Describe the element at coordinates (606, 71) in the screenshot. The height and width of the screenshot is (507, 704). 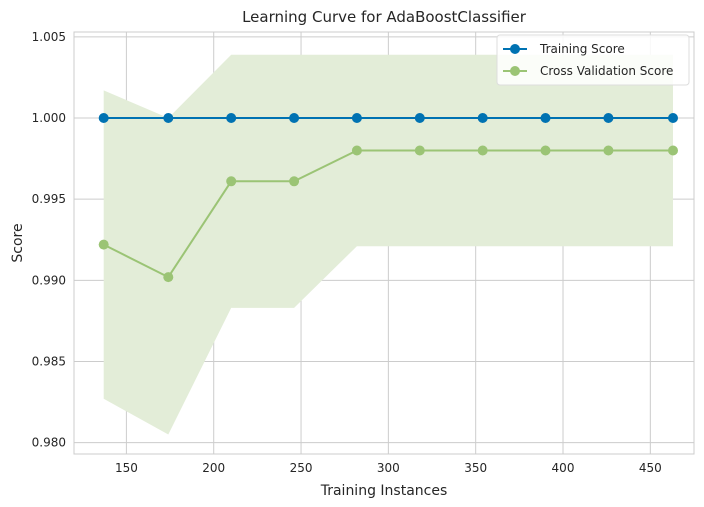
I see `legend-cv-label: Cross Validation Score` at that location.